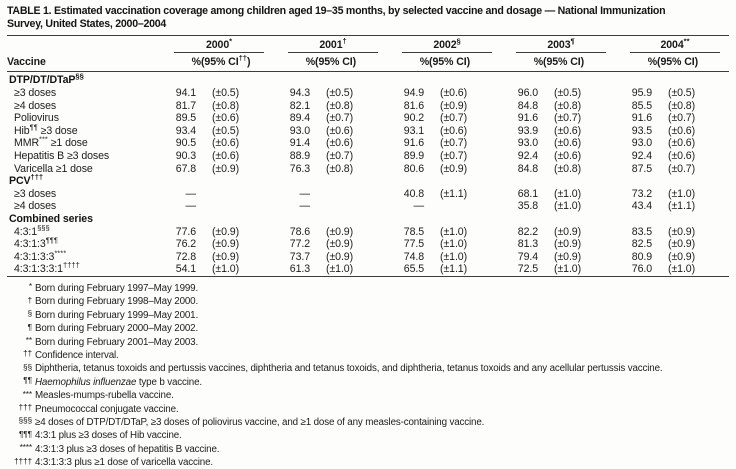 The width and height of the screenshot is (736, 469). What do you see at coordinates (117, 315) in the screenshot?
I see `footnote-text: Born during February 1999–May 2001.` at bounding box center [117, 315].